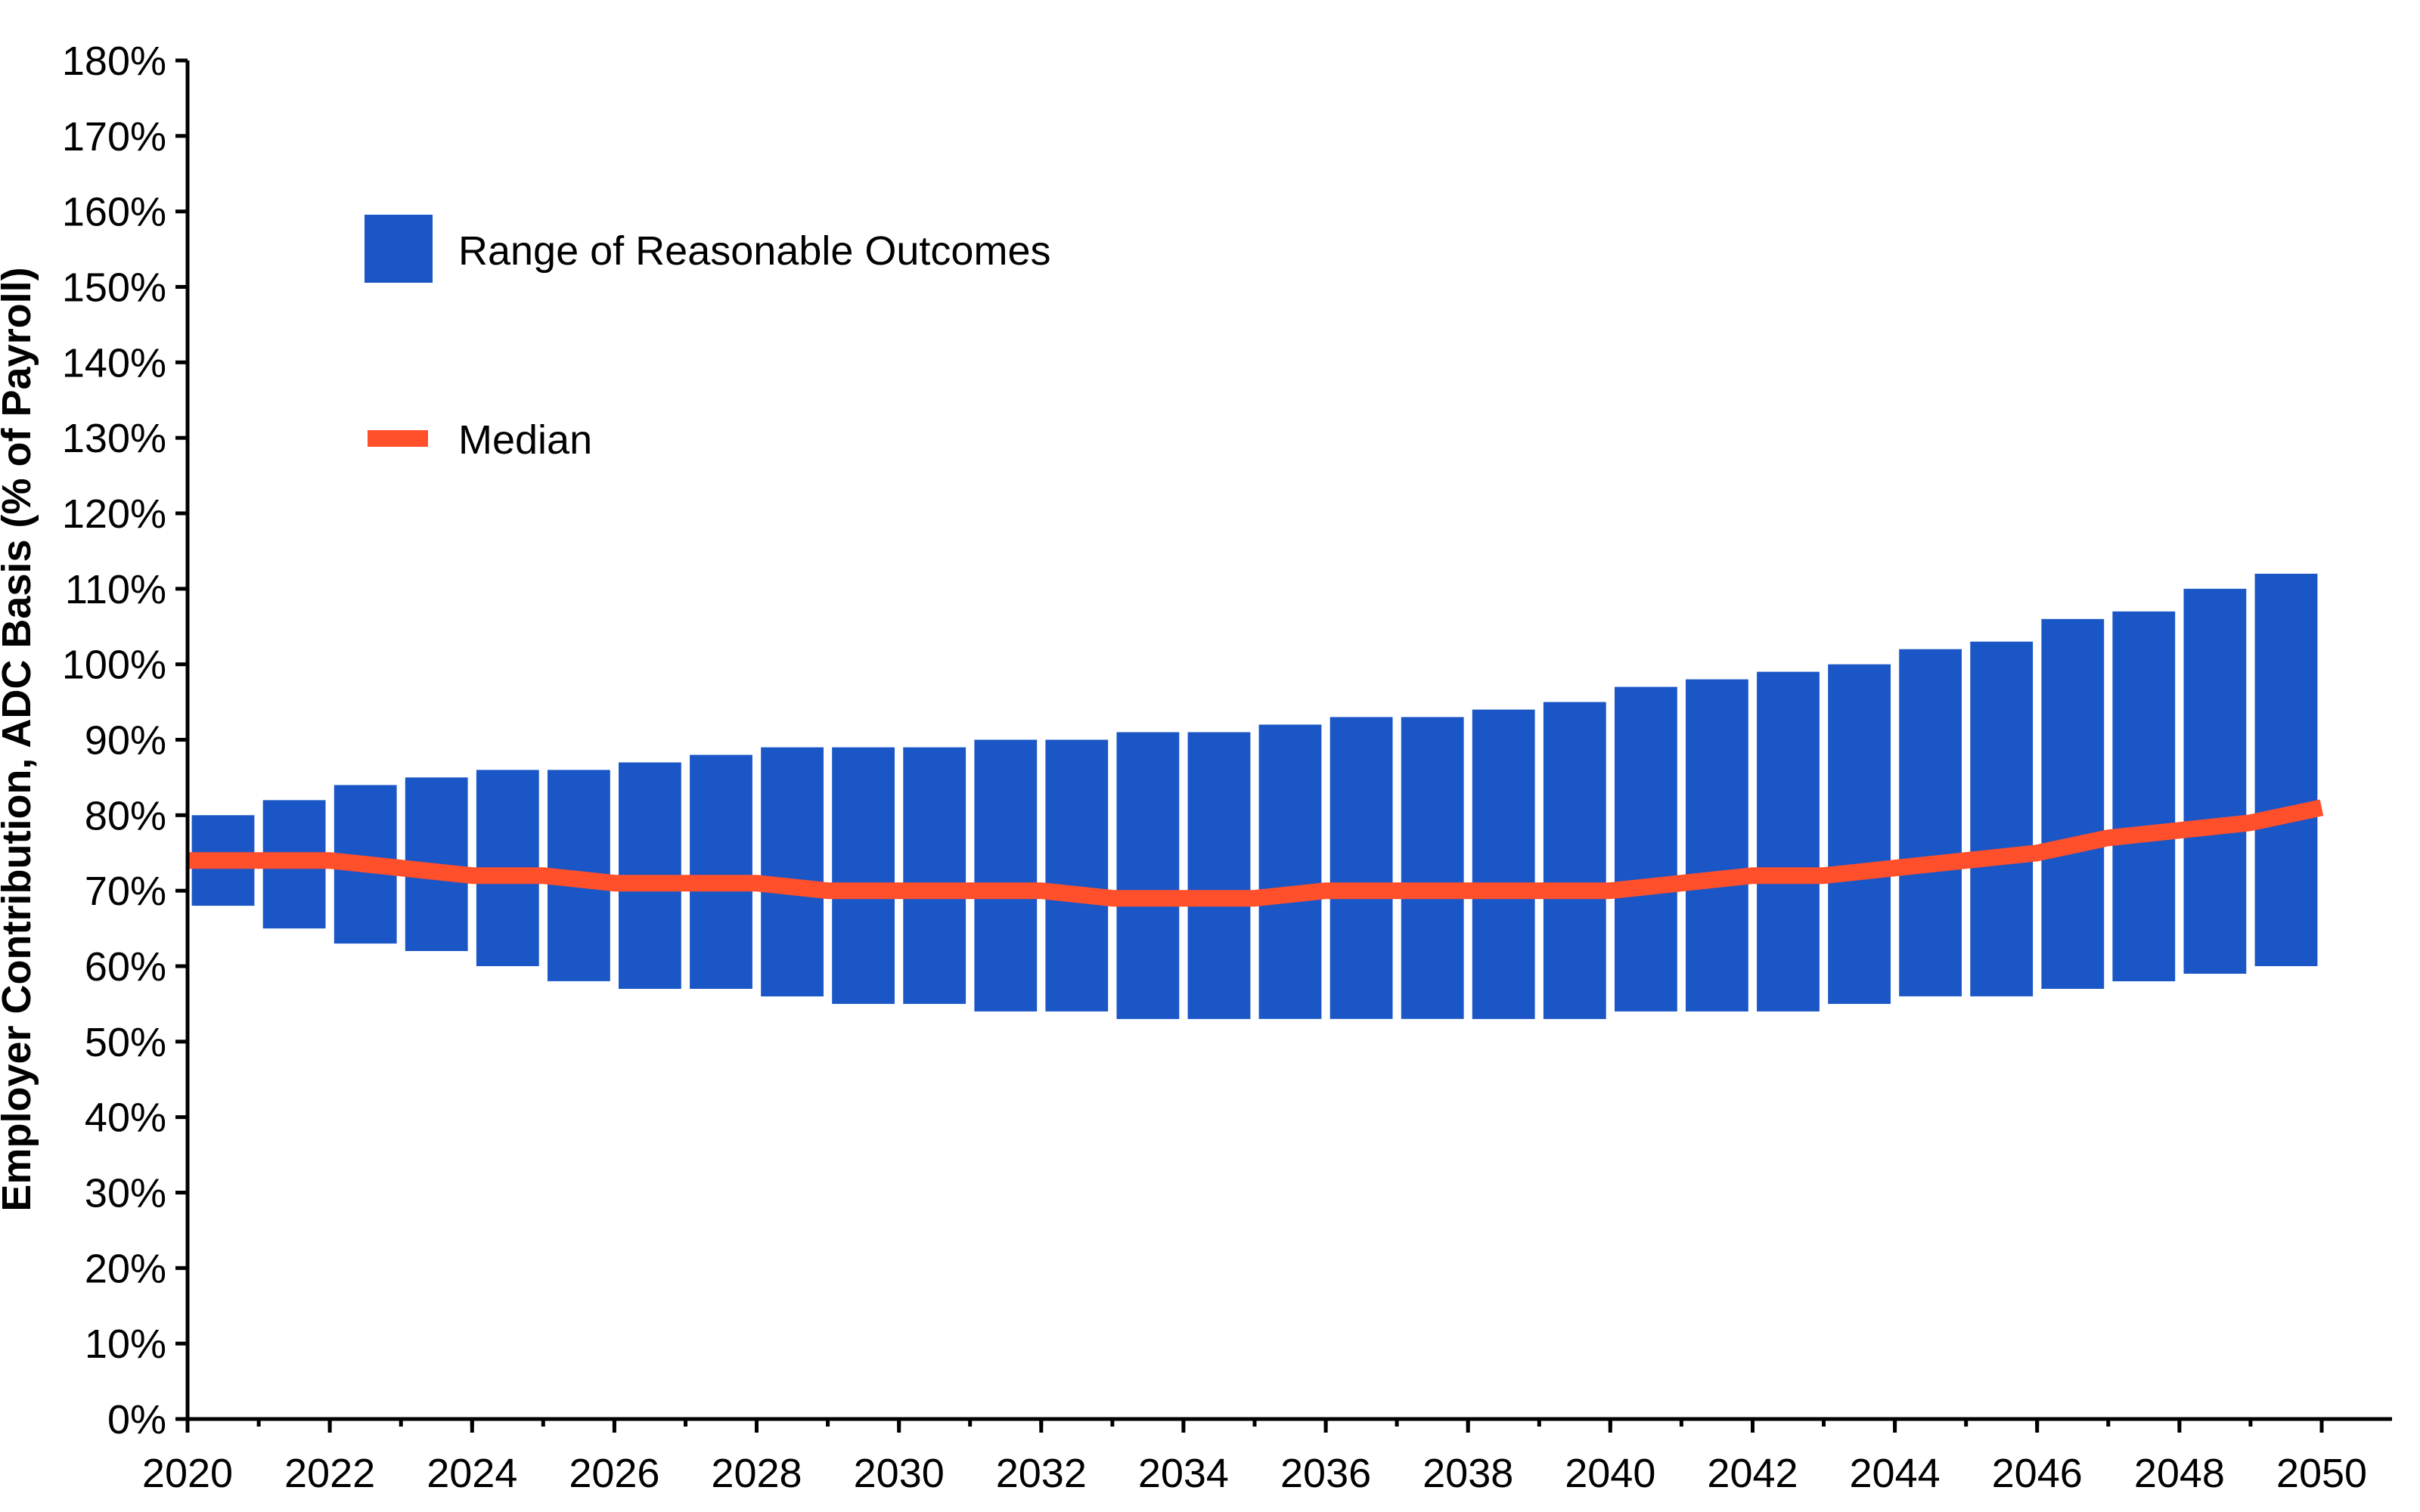 Image resolution: width=2420 pixels, height=1512 pixels. Describe the element at coordinates (756, 1473) in the screenshot. I see `x-tick-label: 2028` at that location.